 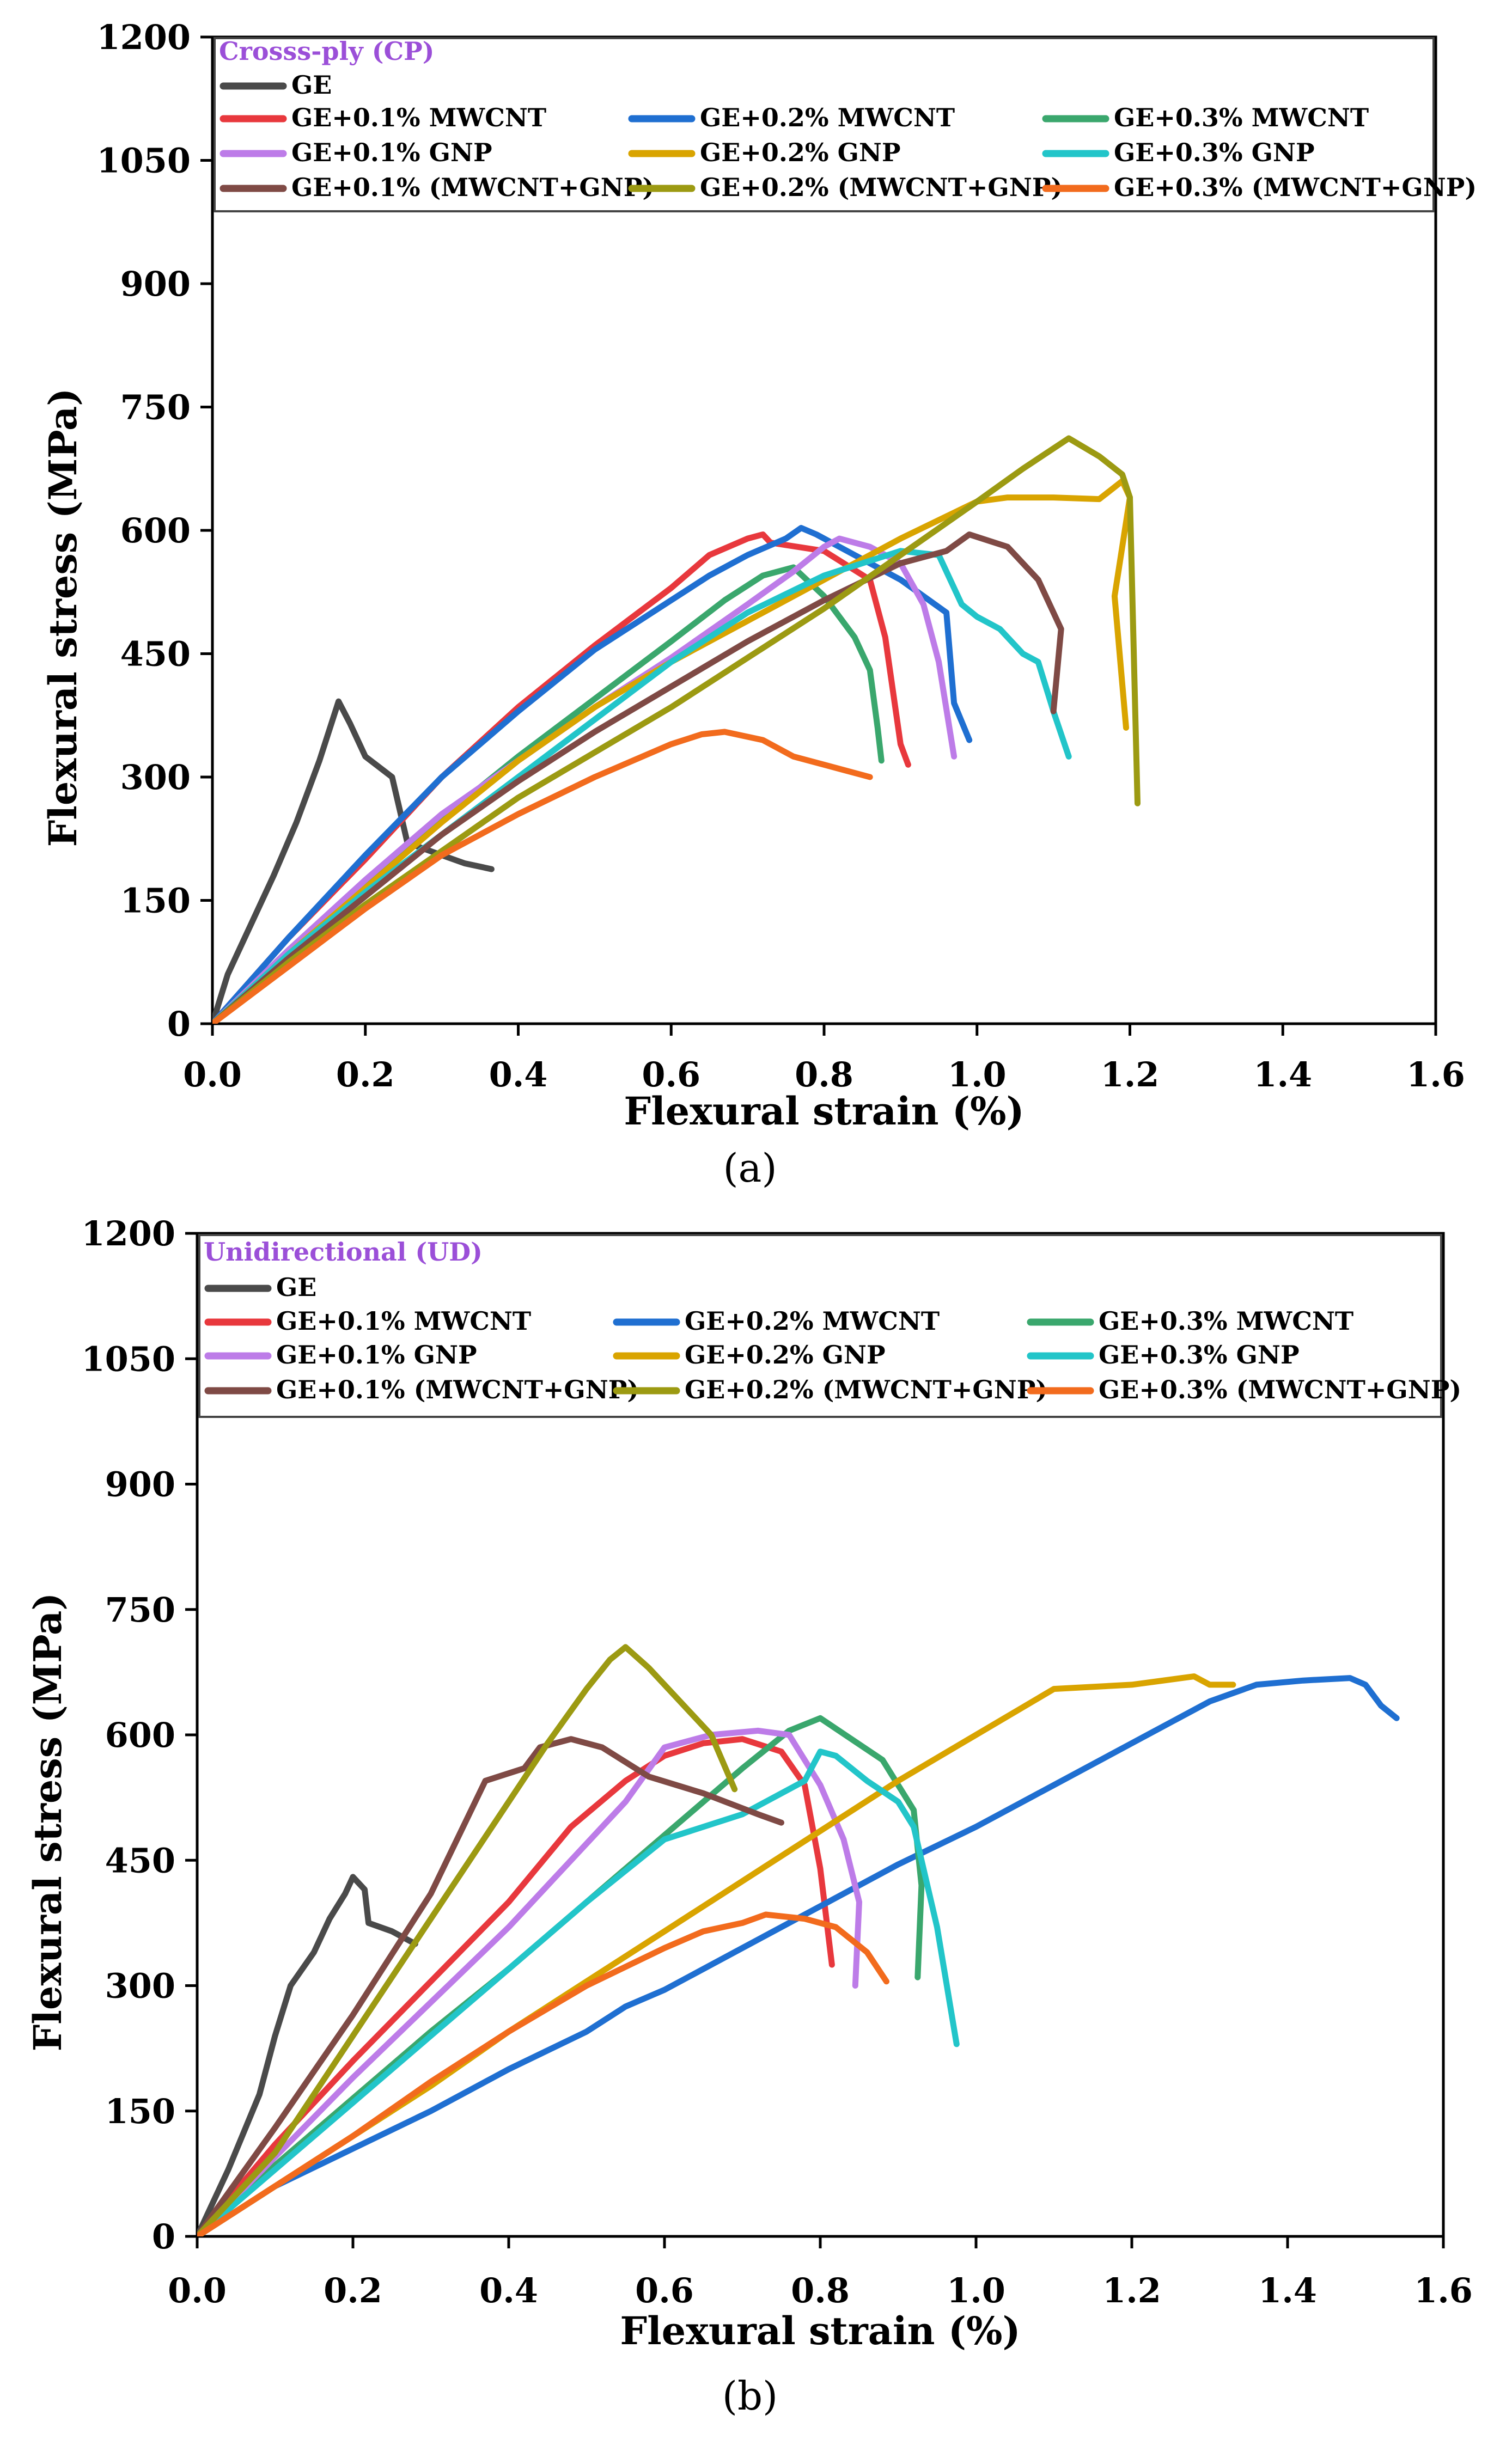 I want to click on series-lines, so click(x=676, y=729).